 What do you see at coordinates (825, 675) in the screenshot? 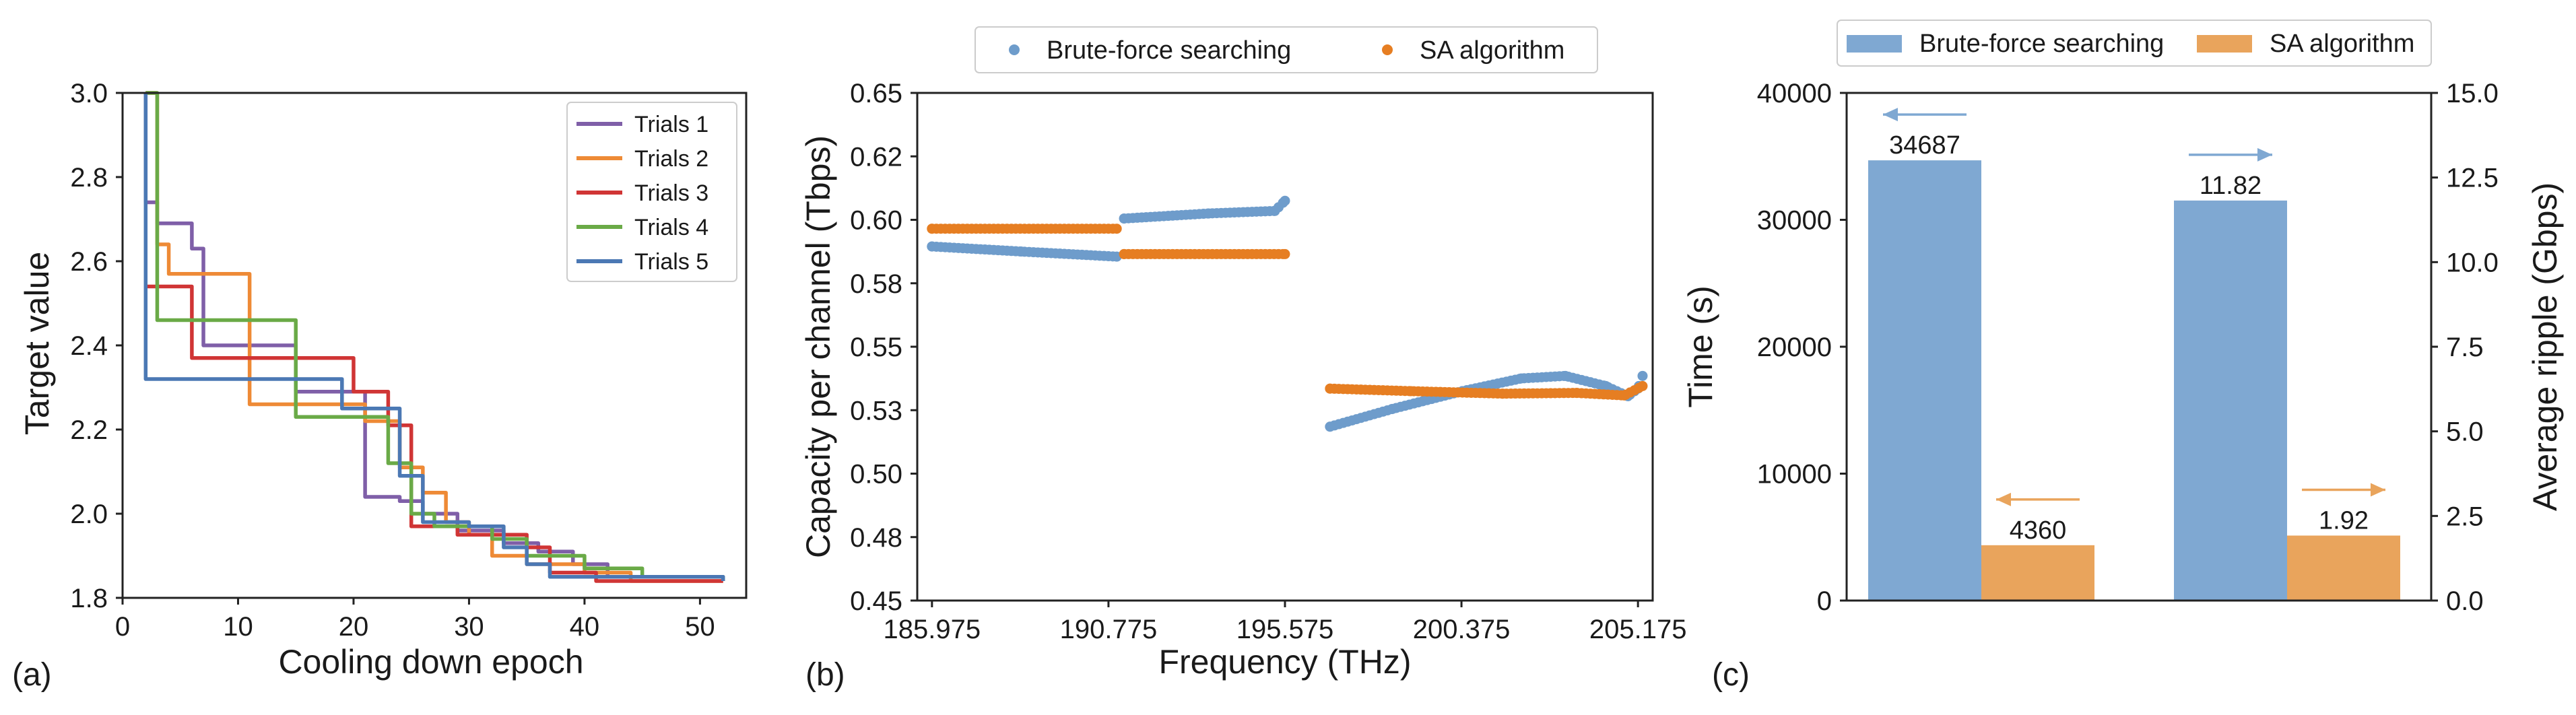
I see `panel-b-label: (b)` at bounding box center [825, 675].